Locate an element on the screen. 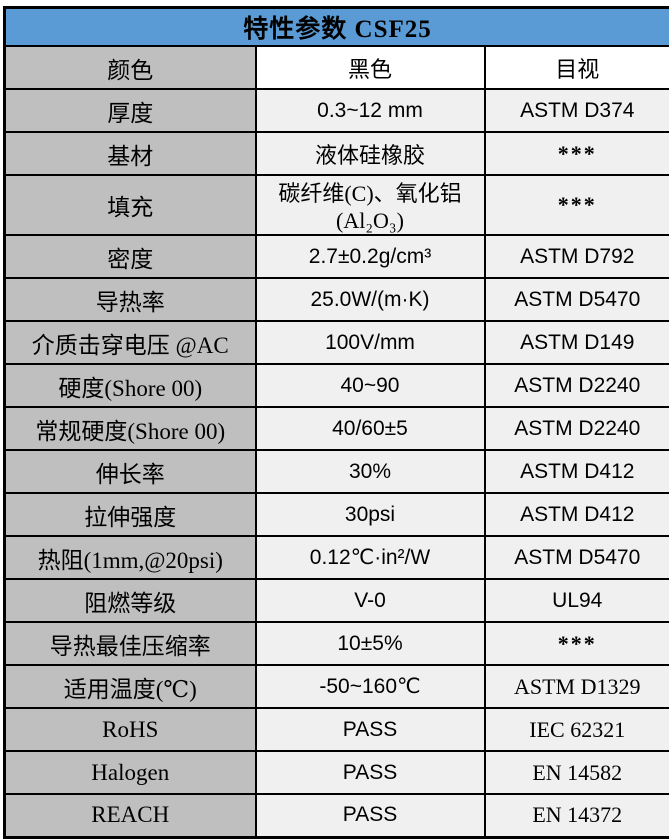  param-value: 碳纤维(C)、氧化铝 (Al₂O₃) is located at coordinates (370, 205).